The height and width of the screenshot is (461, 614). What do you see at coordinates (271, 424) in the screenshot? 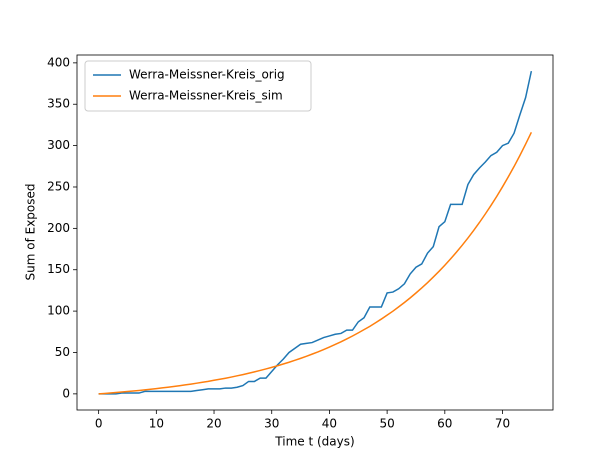
I see `x-tick-label: 30` at bounding box center [271, 424].